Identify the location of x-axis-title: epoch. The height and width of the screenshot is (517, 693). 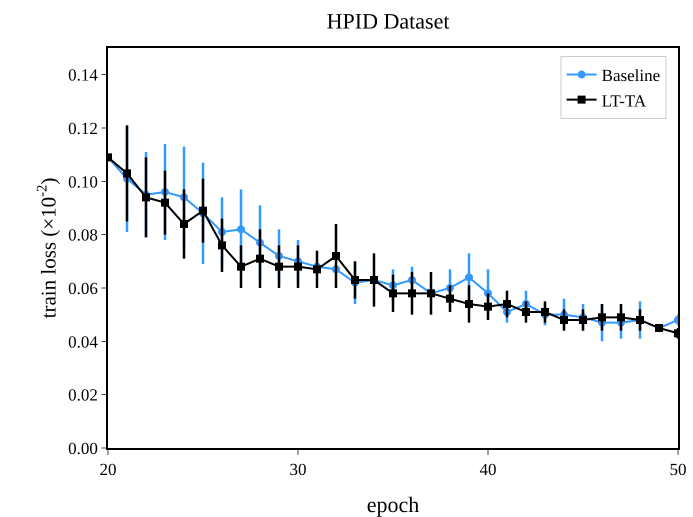
(393, 504).